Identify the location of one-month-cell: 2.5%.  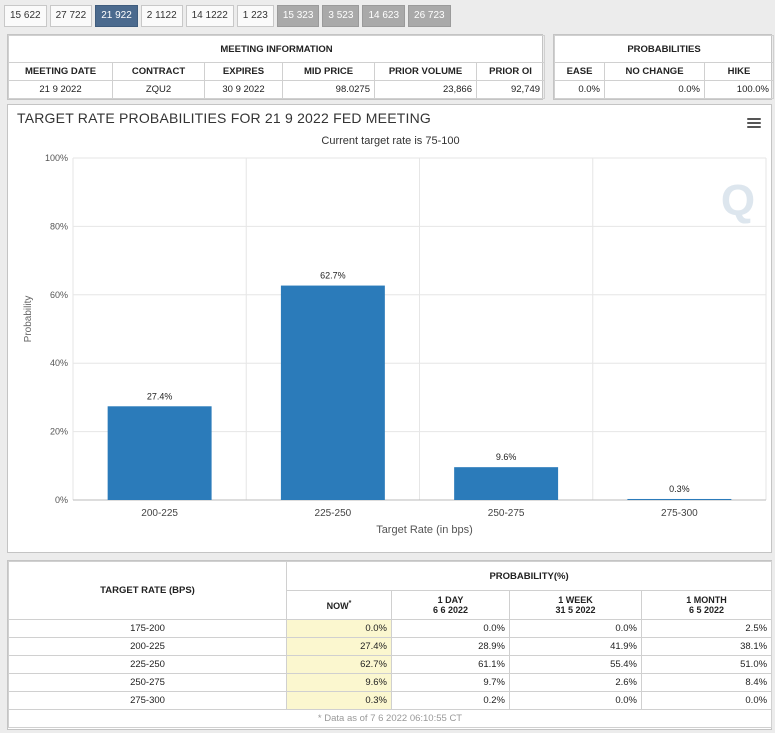
(706, 628).